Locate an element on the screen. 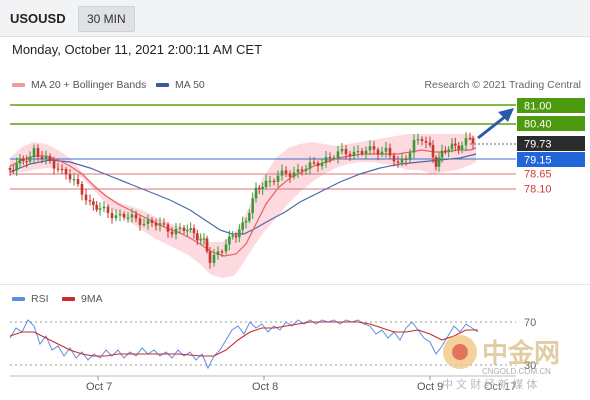  rsi-line is located at coordinates (244, 344).